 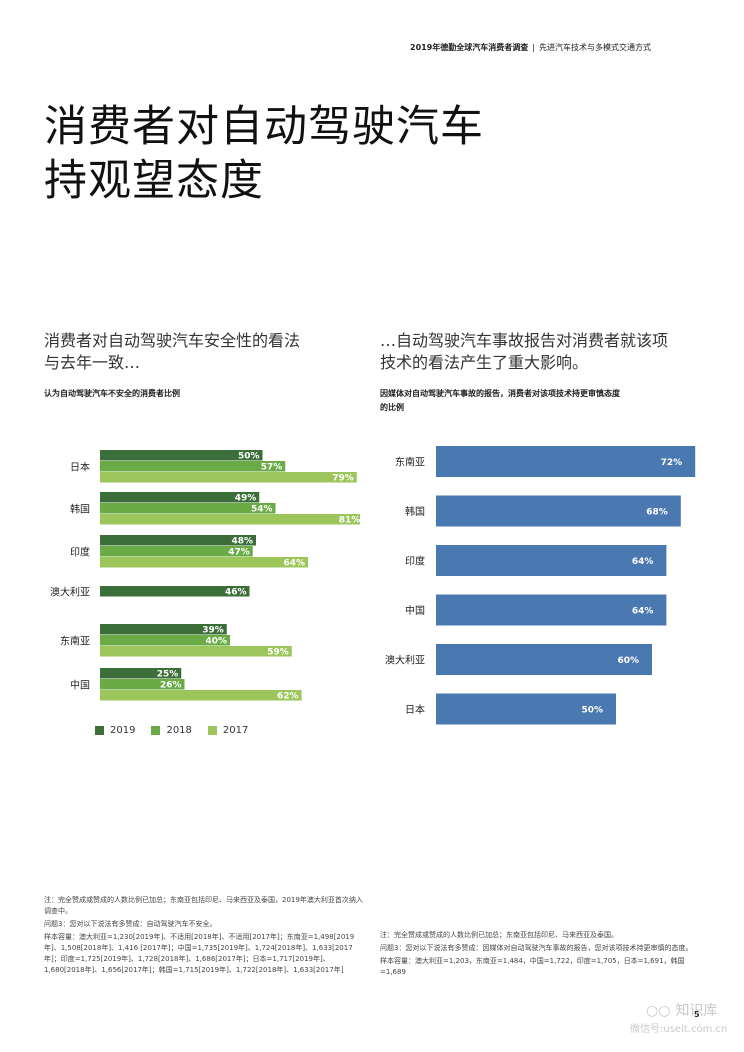 I want to click on left-chart-legend: 2019 2018 2017, so click(x=179, y=729).